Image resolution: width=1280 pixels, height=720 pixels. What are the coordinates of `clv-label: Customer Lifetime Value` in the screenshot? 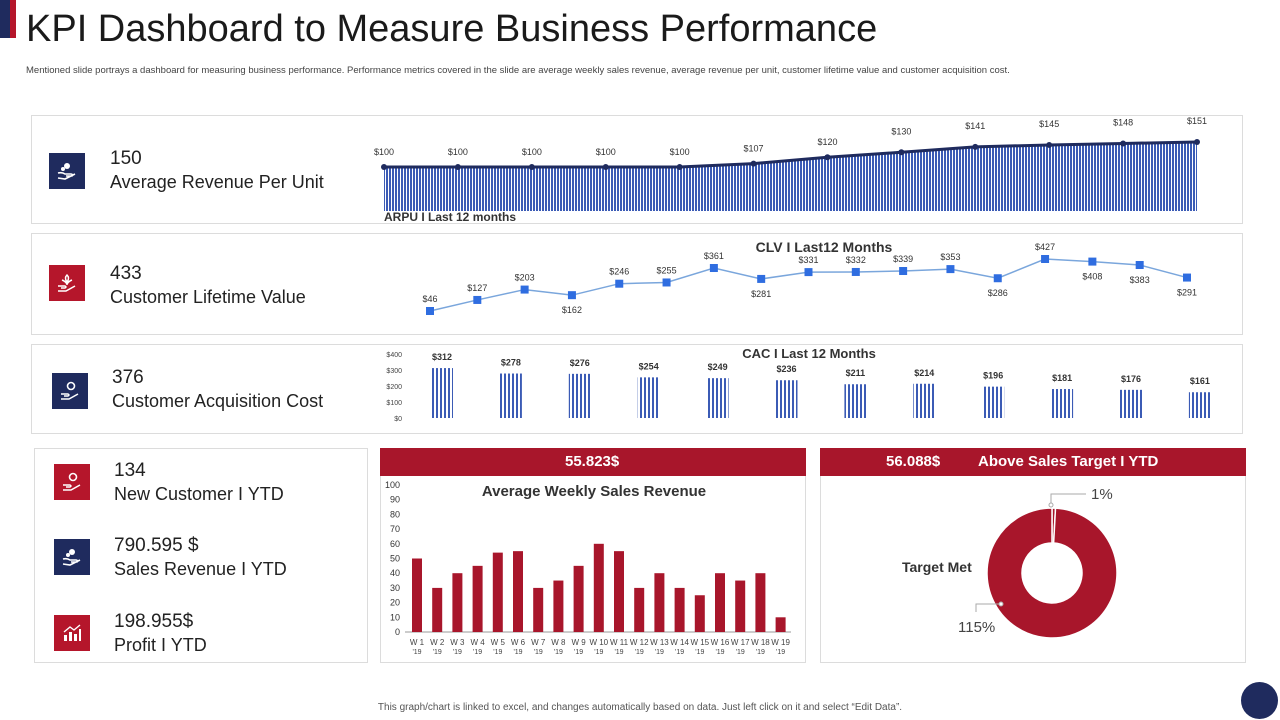 It's located at (208, 297).